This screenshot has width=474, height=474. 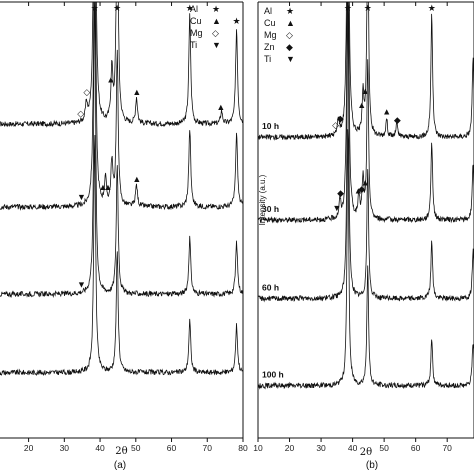 I want to click on x-tick-label: 10, so click(x=258, y=448).